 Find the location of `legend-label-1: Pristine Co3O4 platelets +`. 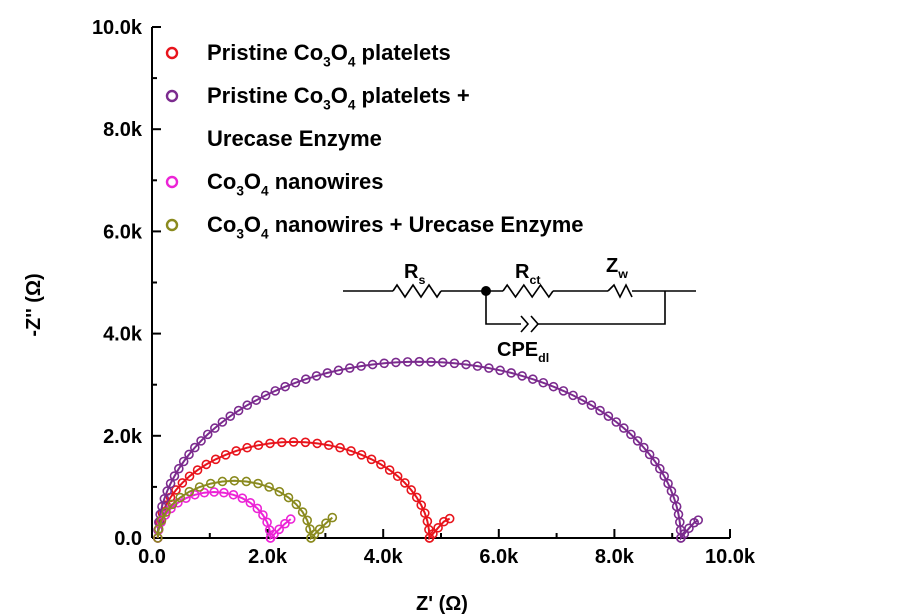

legend-label-1: Pristine Co3O4 platelets + is located at coordinates (338, 98).